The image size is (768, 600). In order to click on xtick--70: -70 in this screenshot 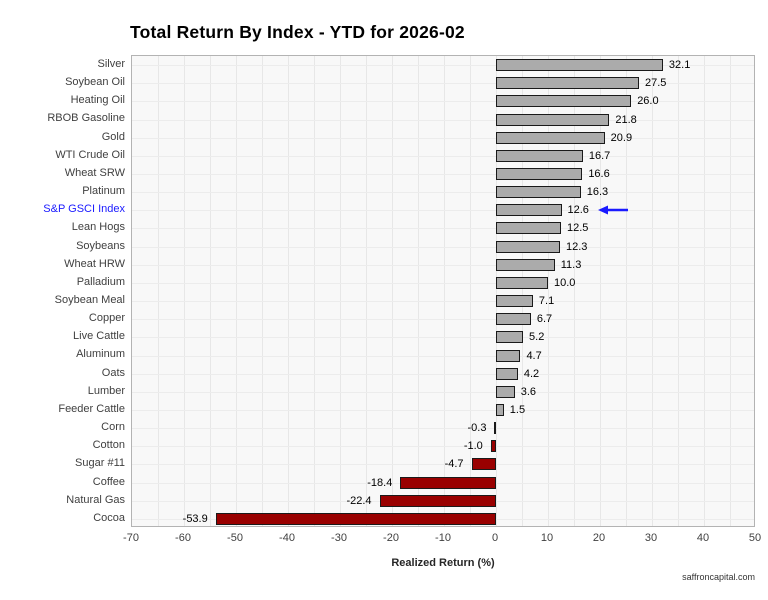, I will do `click(131, 538)`.